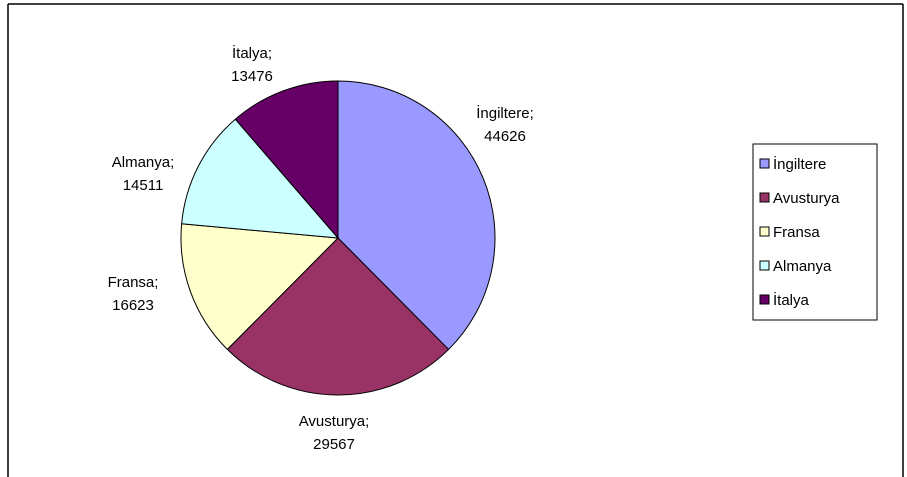  I want to click on legend-label-2: Avusturya, so click(806, 198).